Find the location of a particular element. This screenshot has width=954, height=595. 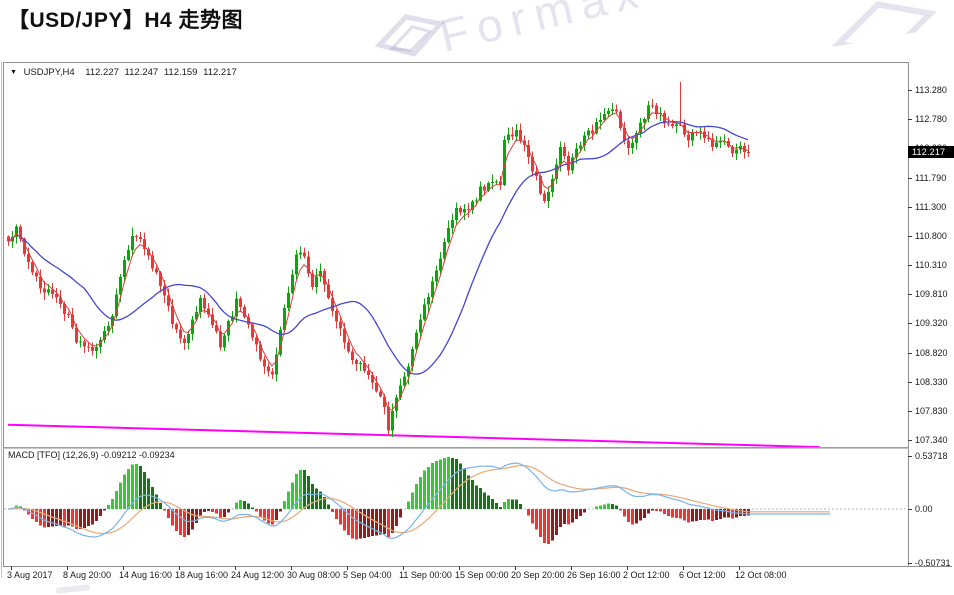

price-axis-label: 111.790 is located at coordinates (931, 178).